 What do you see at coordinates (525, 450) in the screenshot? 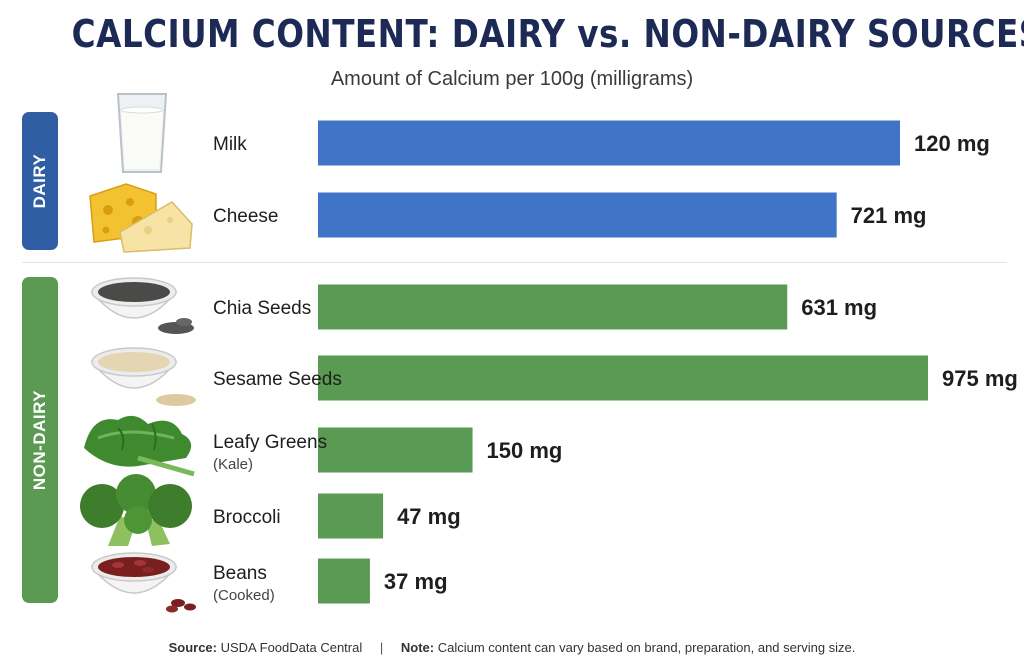
I see `value-label-leafy-greens: 150 mg` at bounding box center [525, 450].